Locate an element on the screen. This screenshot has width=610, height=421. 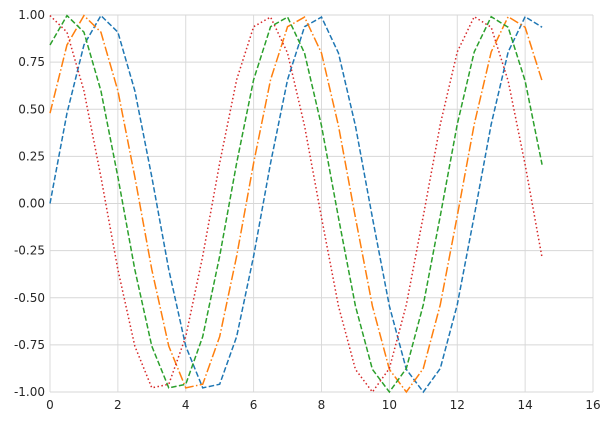
y-tick-label: 0.75 is located at coordinates (31, 62).